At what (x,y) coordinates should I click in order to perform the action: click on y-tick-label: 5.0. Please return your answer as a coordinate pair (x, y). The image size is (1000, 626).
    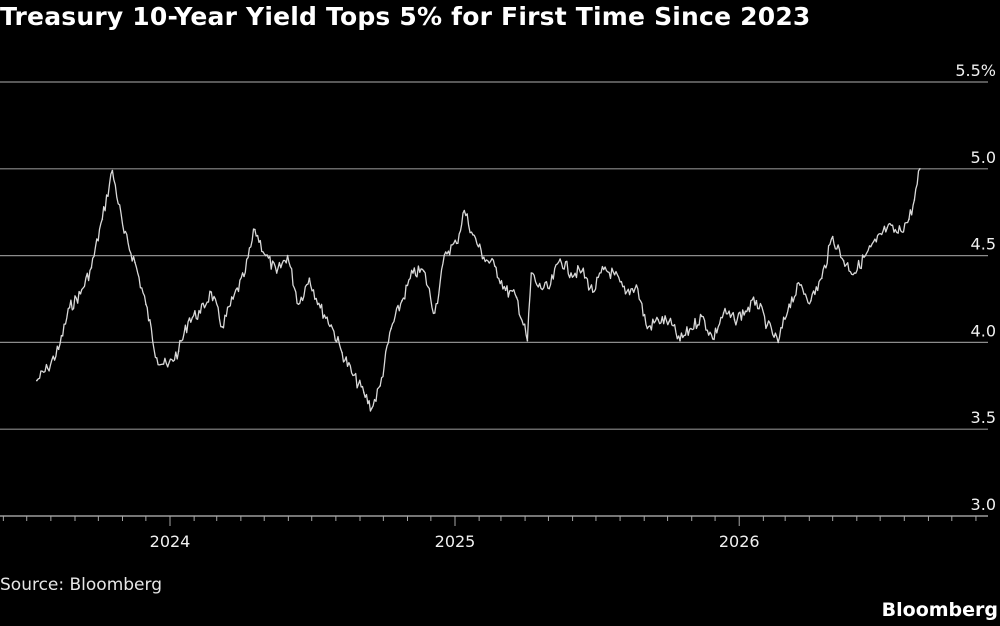
    Looking at the image, I should click on (983, 157).